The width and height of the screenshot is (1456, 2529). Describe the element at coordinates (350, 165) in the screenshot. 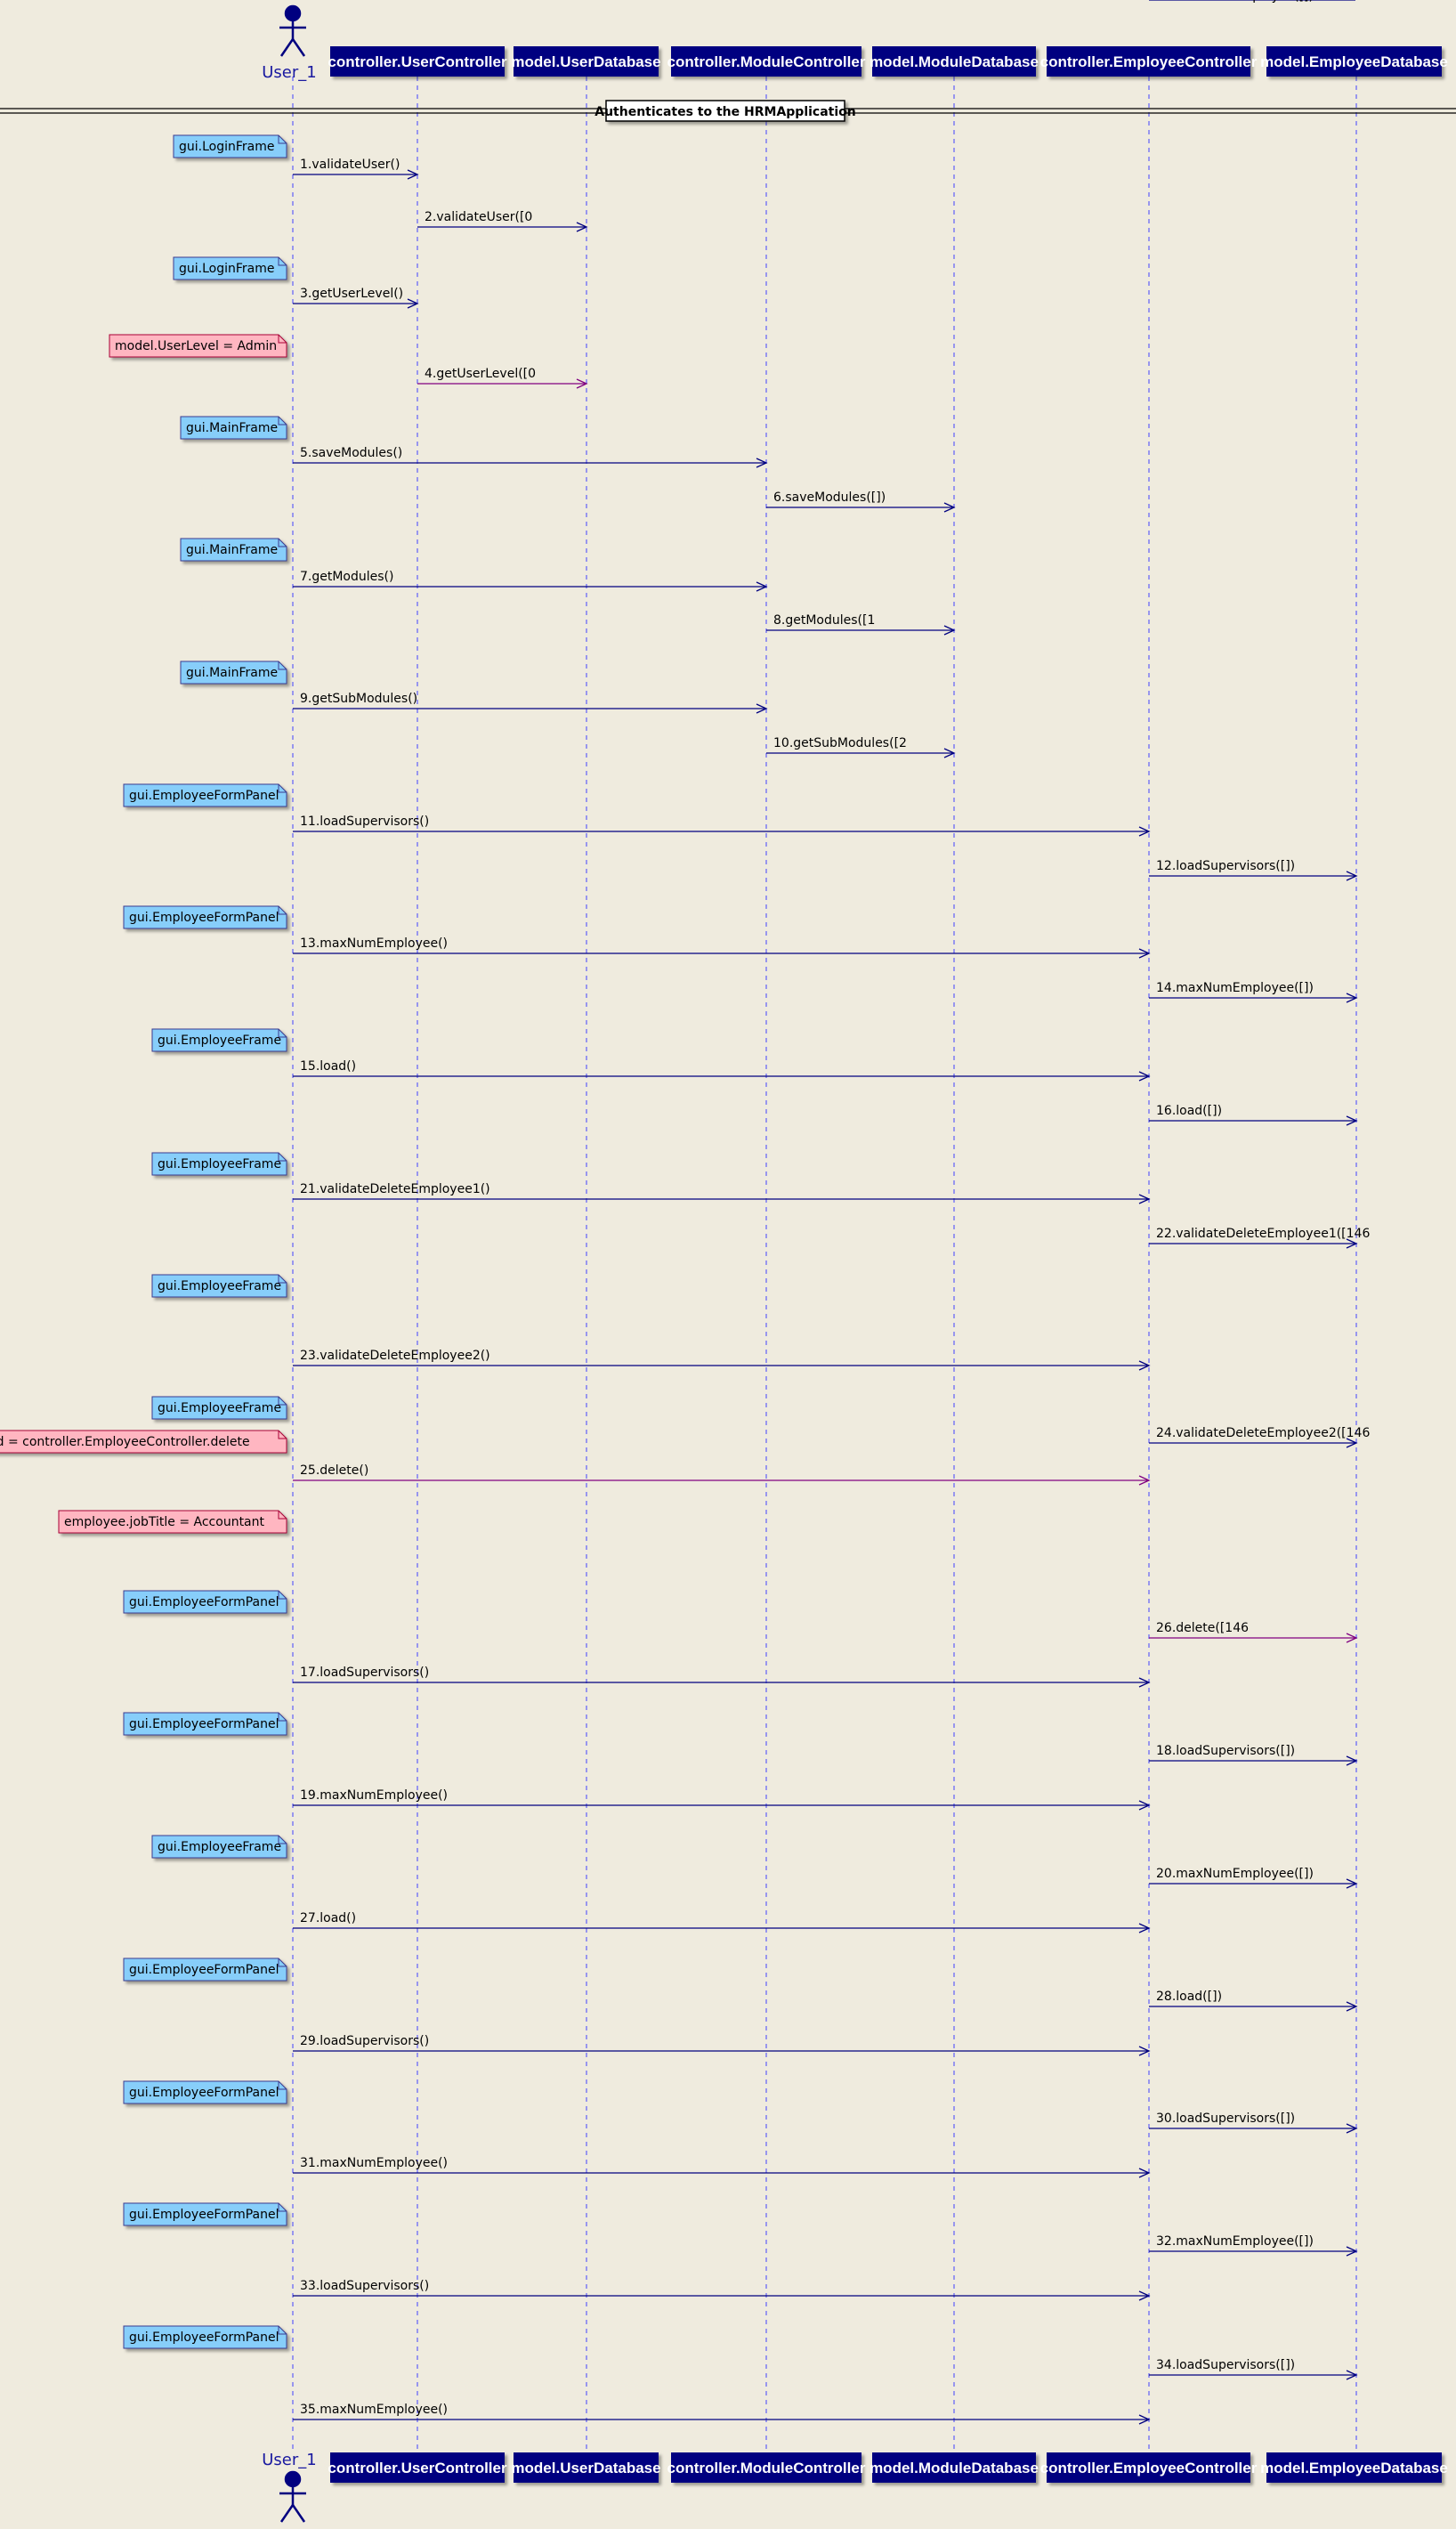

I see `message-label: 1.validateUser()` at that location.